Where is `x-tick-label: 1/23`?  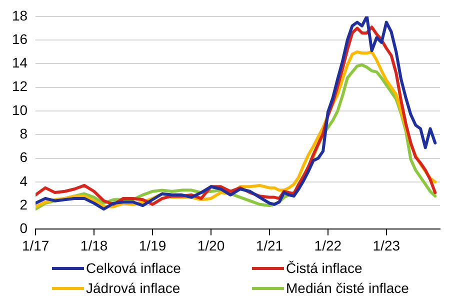 x-tick-label: 1/23 is located at coordinates (386, 245).